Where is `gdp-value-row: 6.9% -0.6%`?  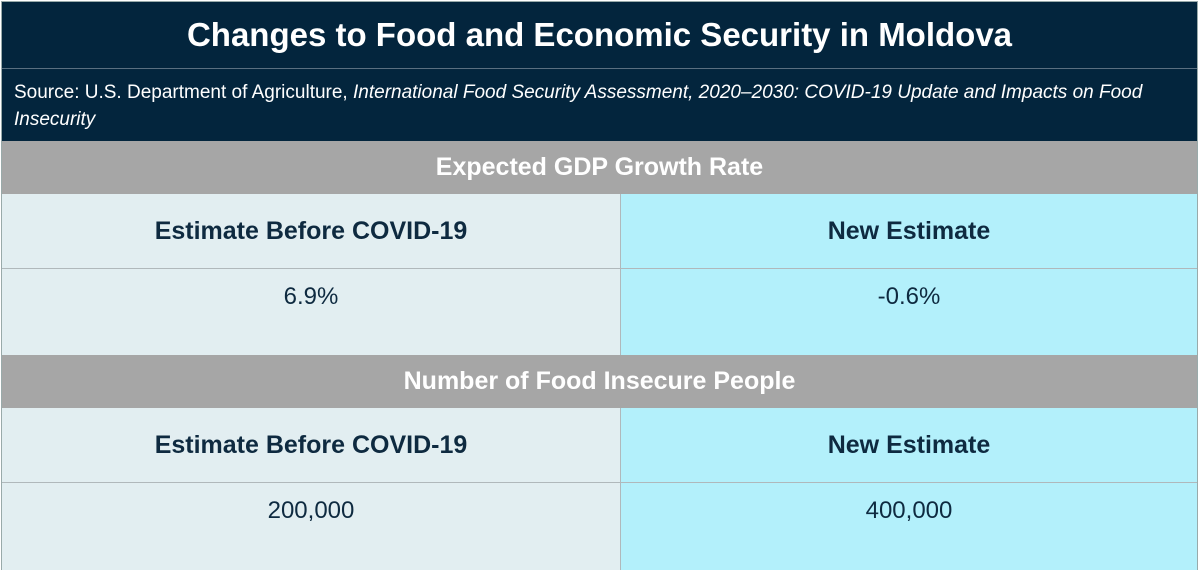
gdp-value-row: 6.9% -0.6% is located at coordinates (599, 312).